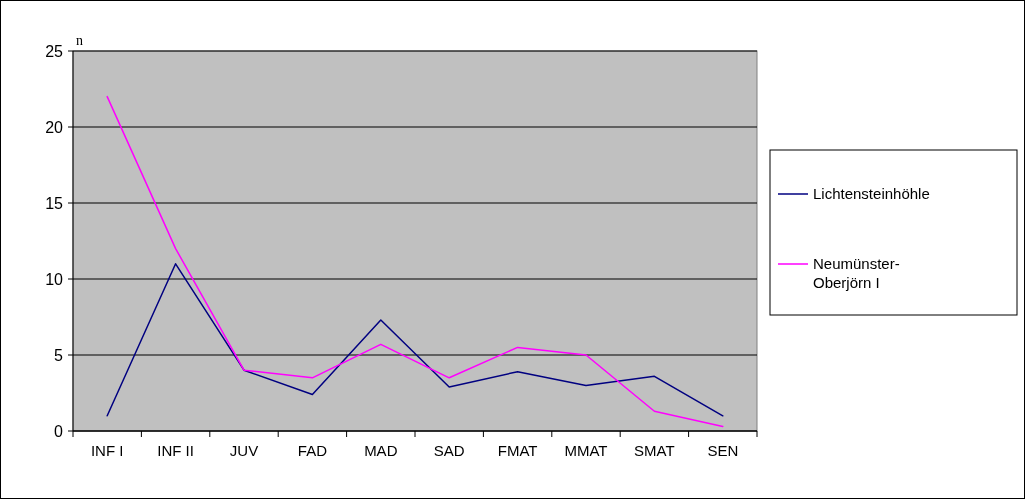 The image size is (1025, 499). Describe the element at coordinates (586, 450) in the screenshot. I see `x-tick-label: MMAT` at that location.